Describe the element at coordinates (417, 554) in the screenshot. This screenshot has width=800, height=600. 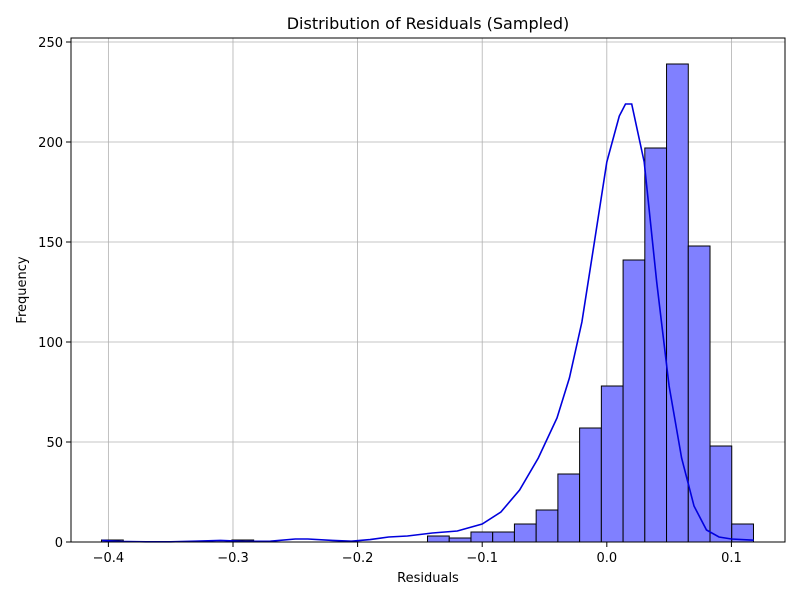
I see `x-axis-ticks: −0.4 −0.3 −0.2 −0.1 0.0 0.1` at that location.